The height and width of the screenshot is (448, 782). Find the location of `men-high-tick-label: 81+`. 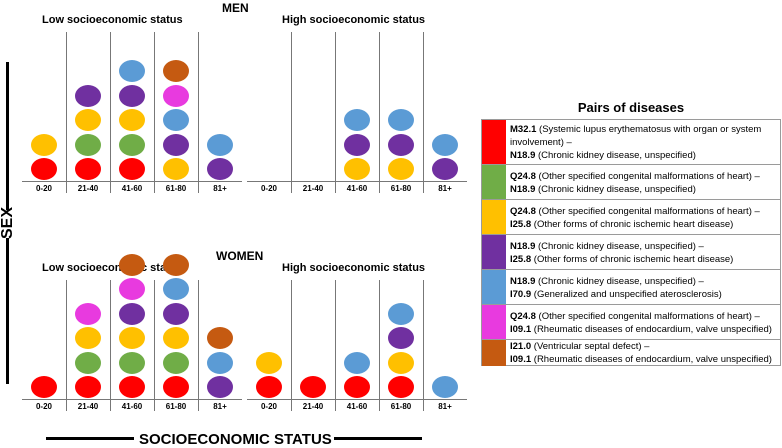

men-high-tick-label: 81+ is located at coordinates (445, 188).